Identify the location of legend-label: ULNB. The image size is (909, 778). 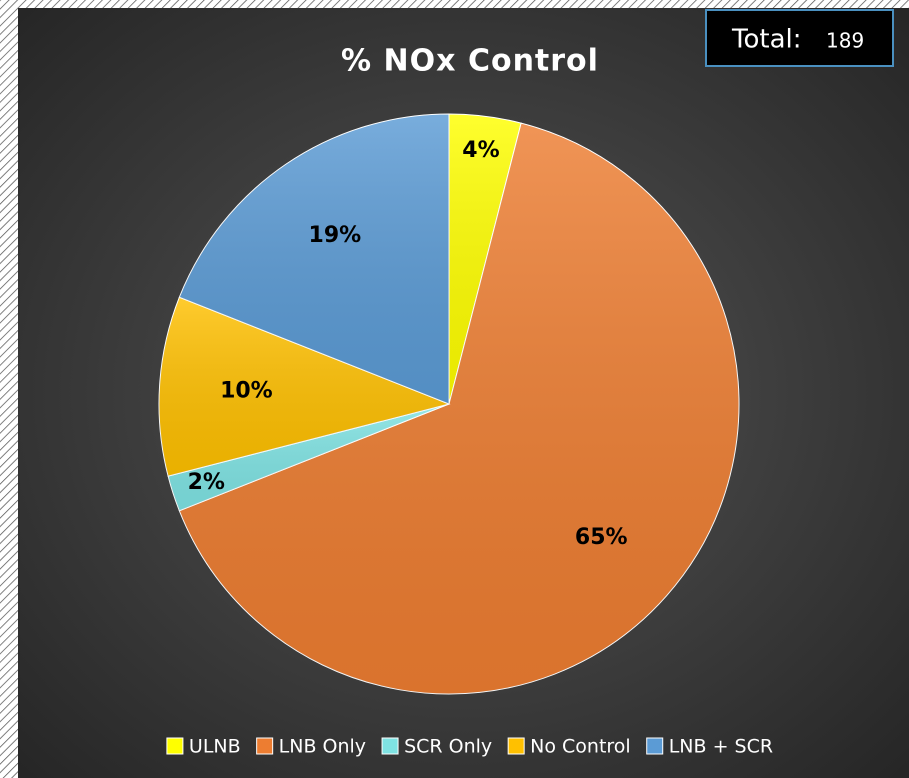
(215, 747).